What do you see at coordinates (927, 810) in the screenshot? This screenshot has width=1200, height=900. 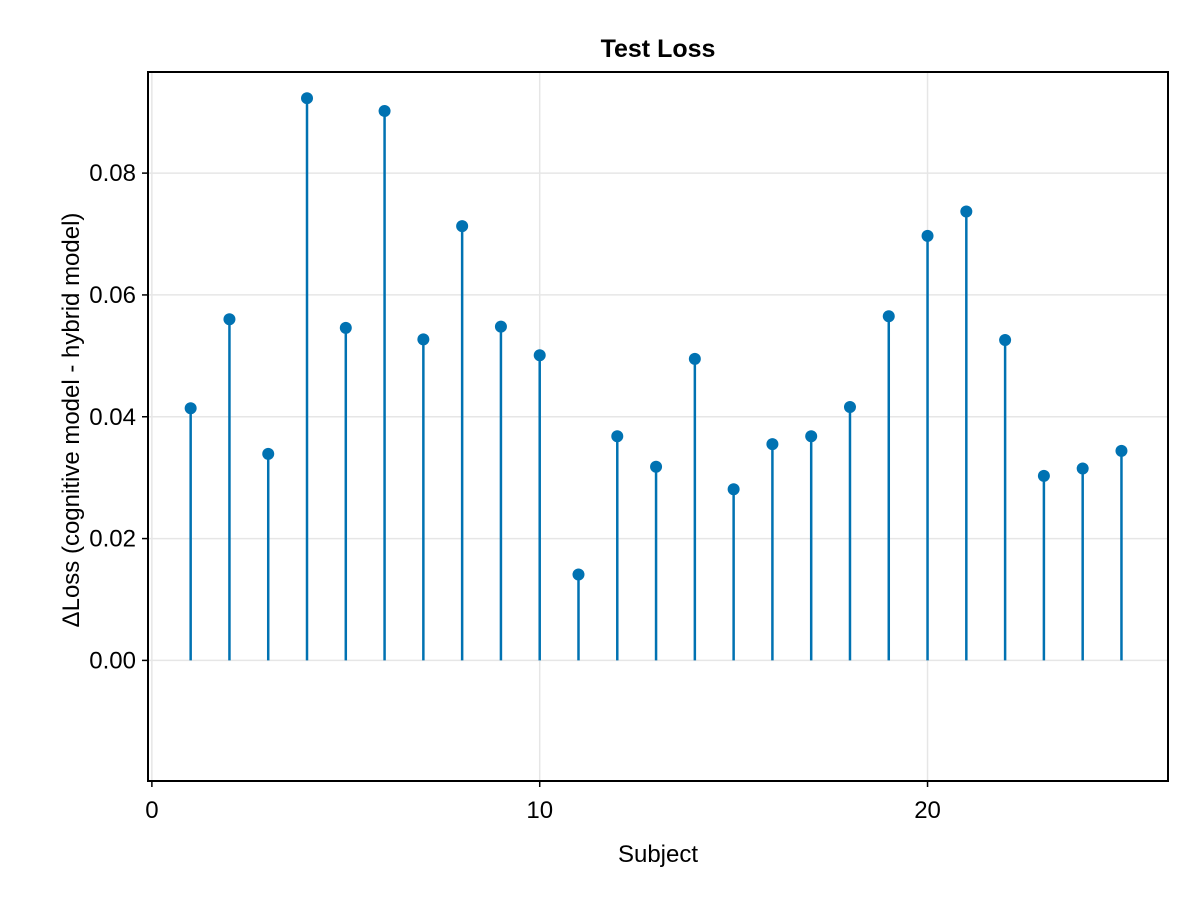 I see `x-tick-label: 20` at bounding box center [927, 810].